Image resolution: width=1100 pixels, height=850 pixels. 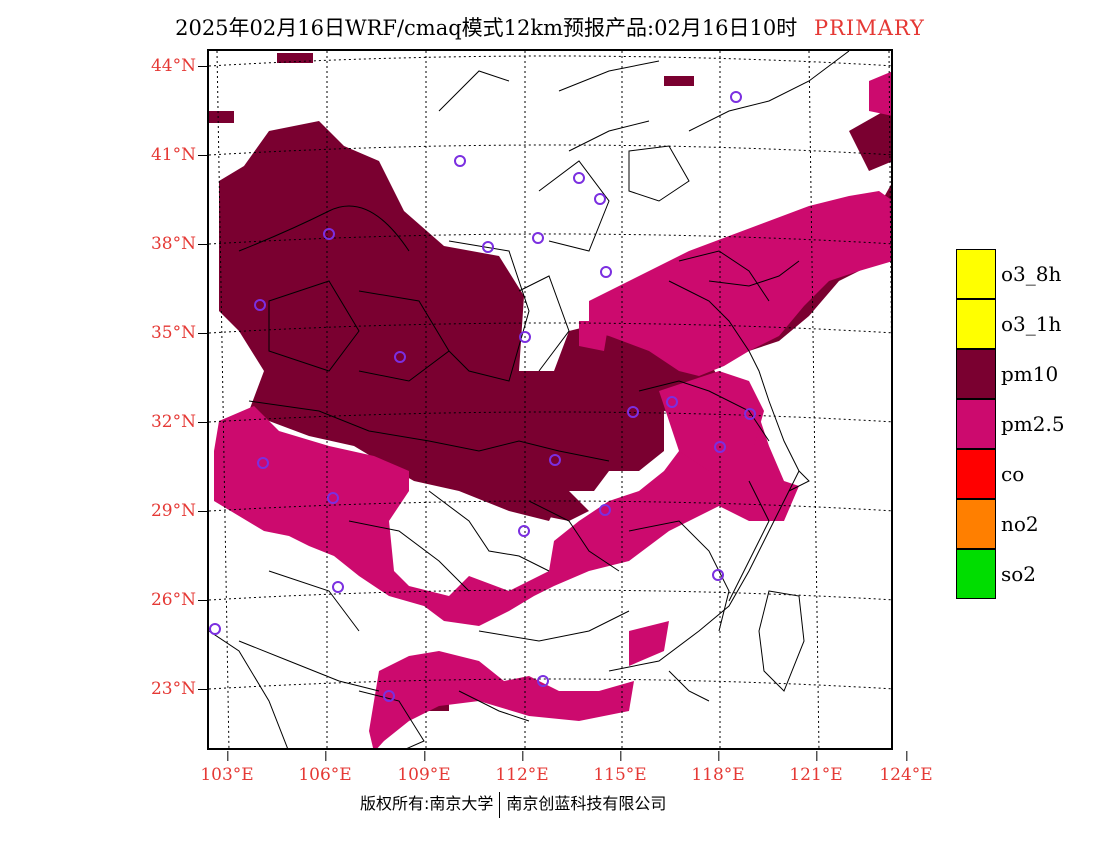 I want to click on lat-label-44: 44°N, so click(x=169, y=66).